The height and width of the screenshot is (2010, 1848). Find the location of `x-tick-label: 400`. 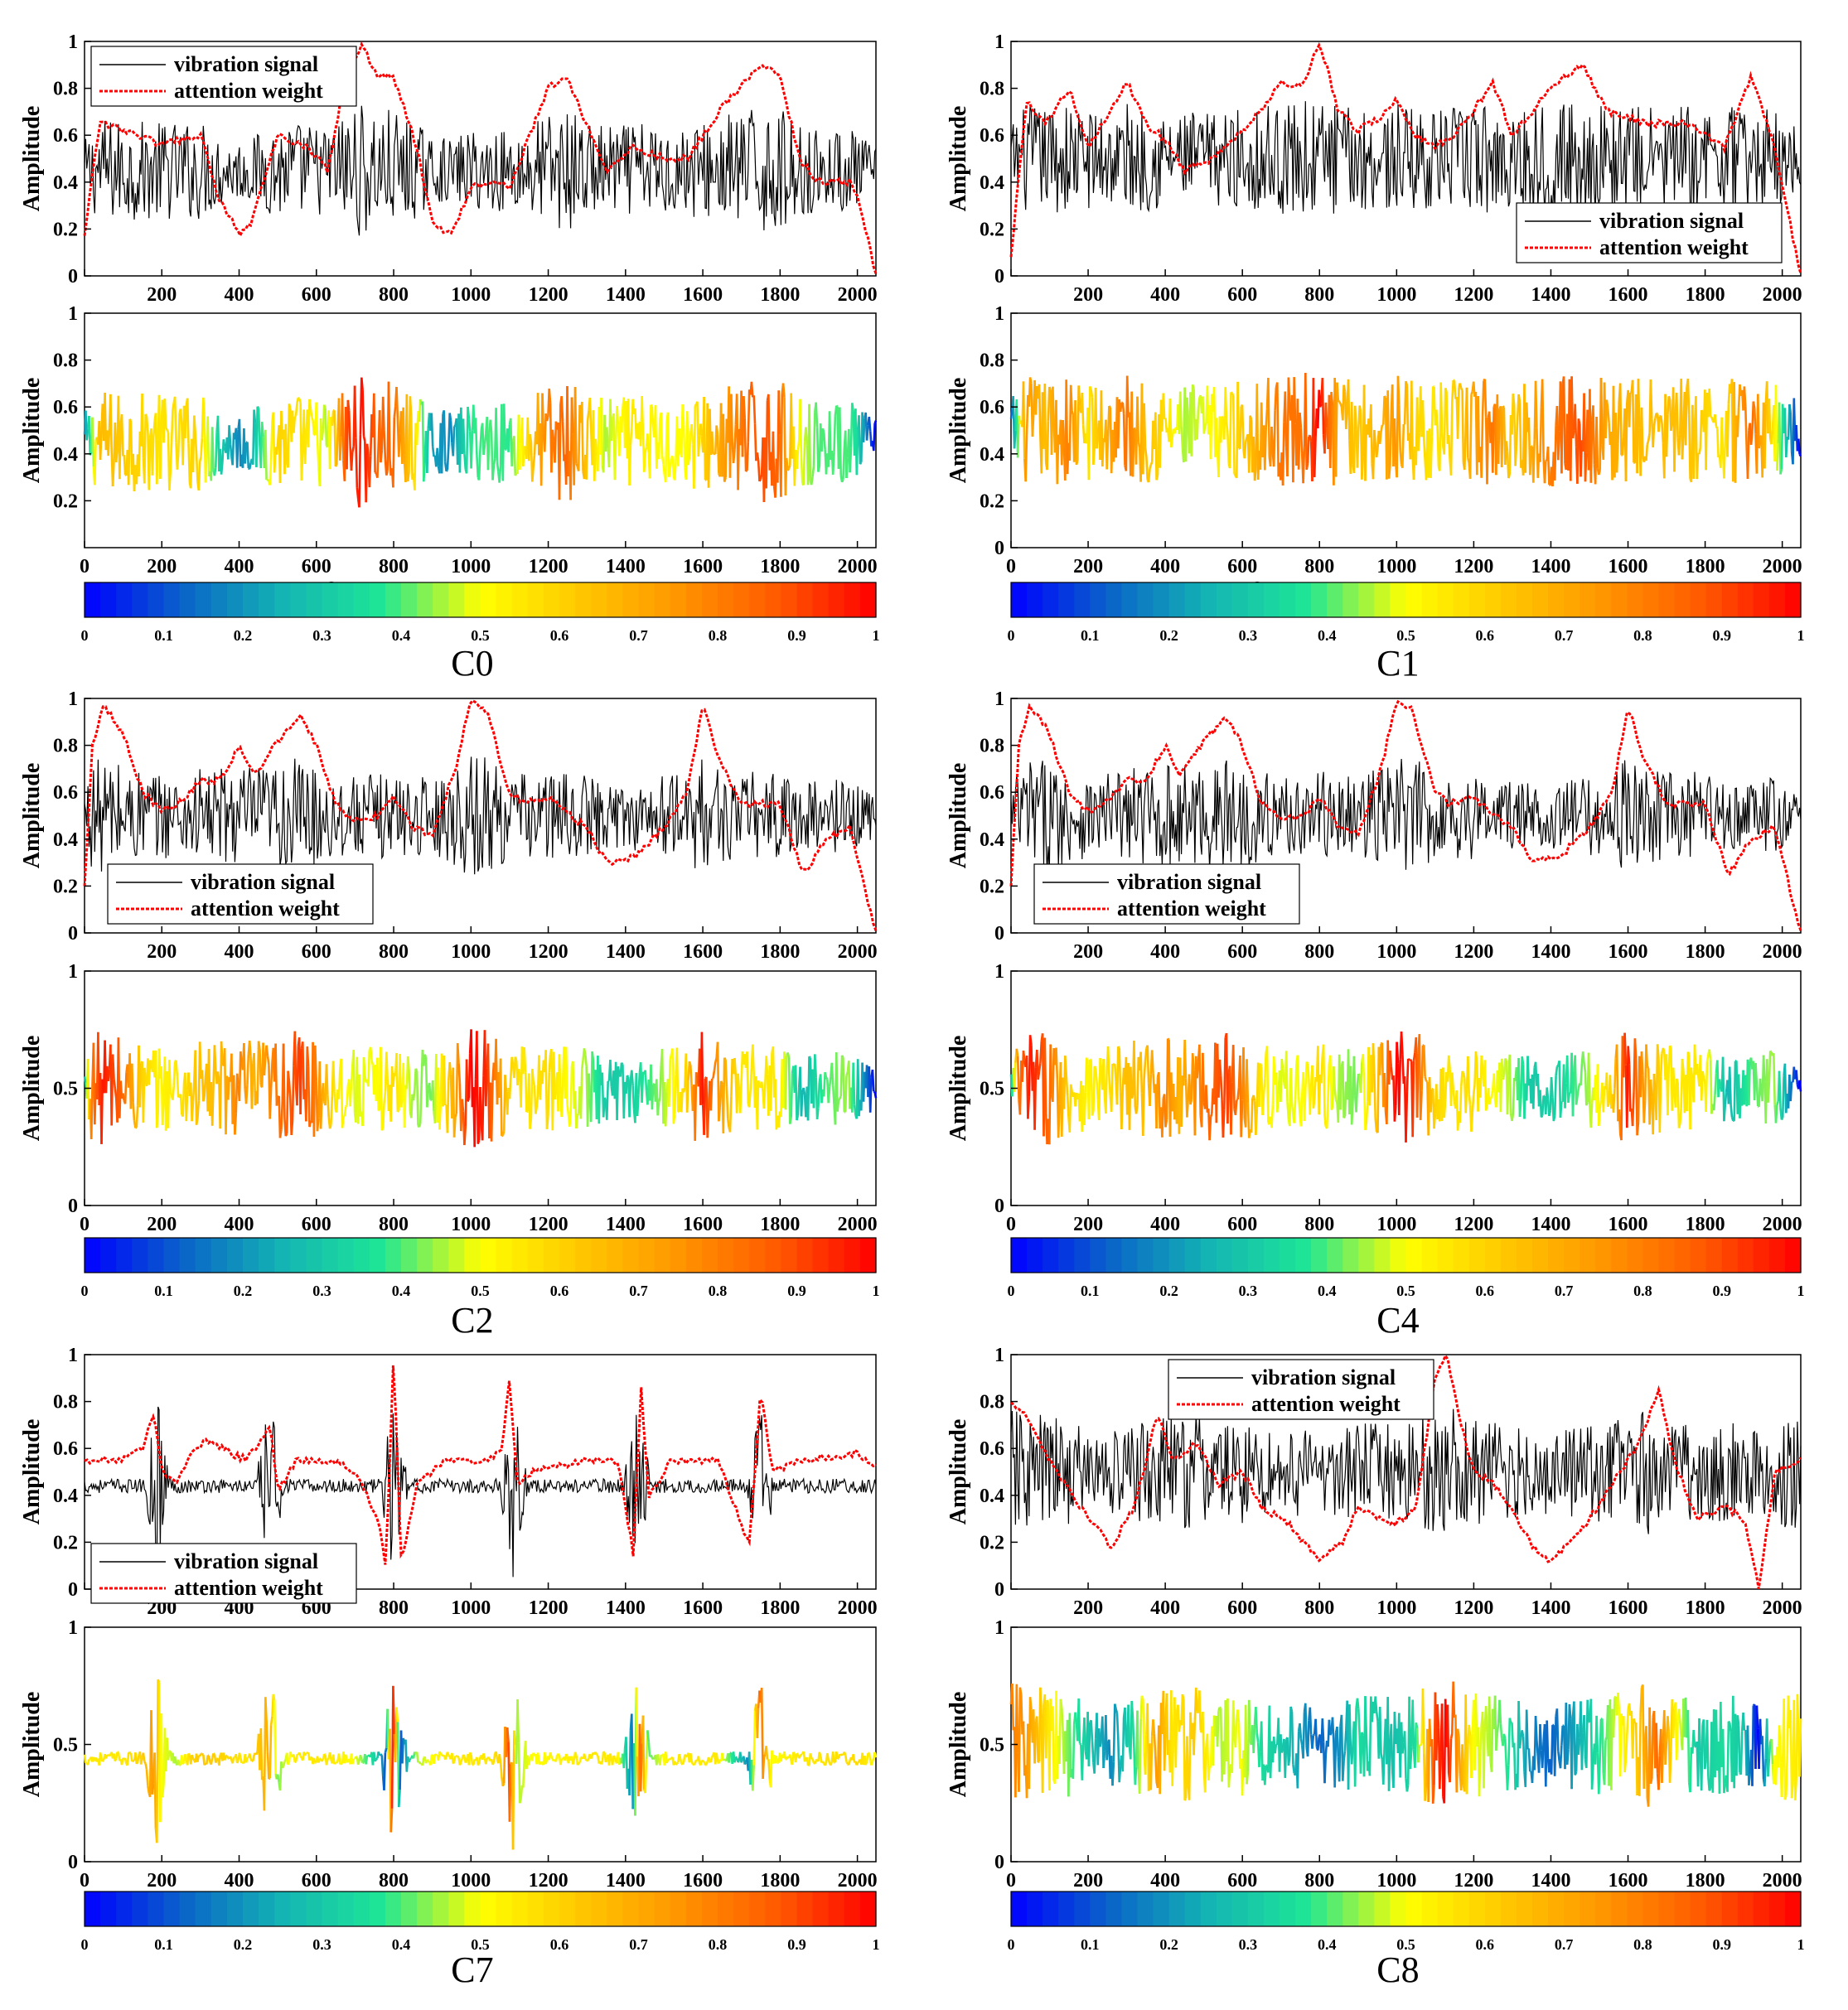

x-tick-label: 400 is located at coordinates (1165, 1881).